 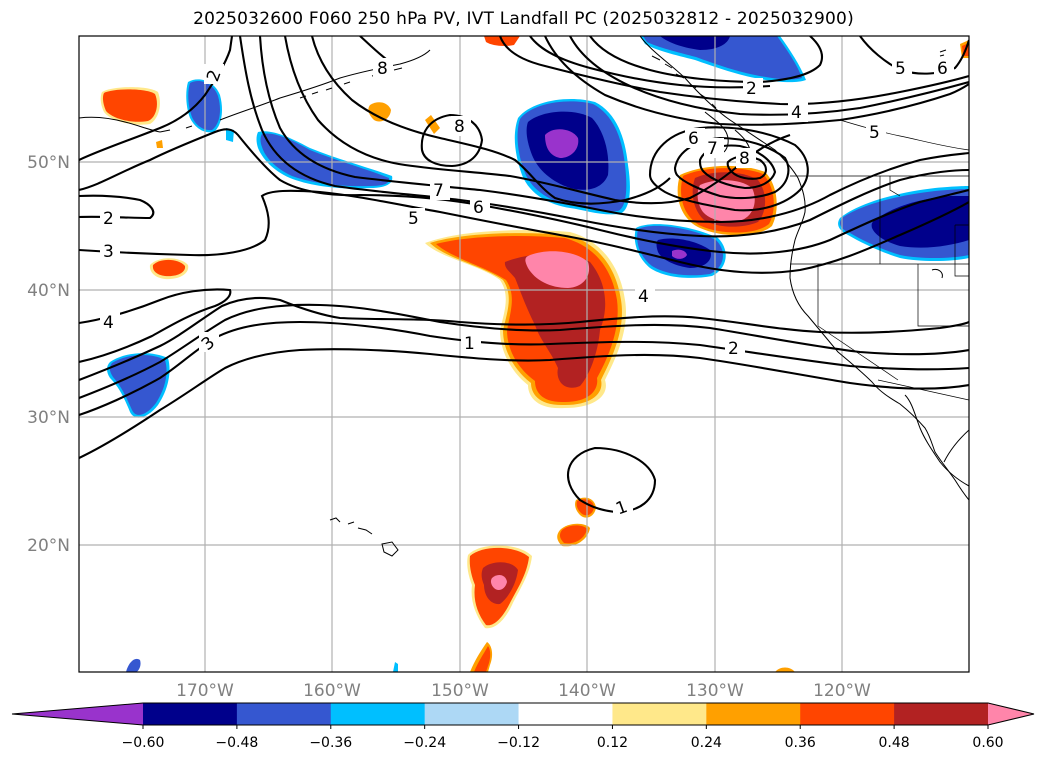 I want to click on colorbar-tick-label: 0.48, so click(x=894, y=743).